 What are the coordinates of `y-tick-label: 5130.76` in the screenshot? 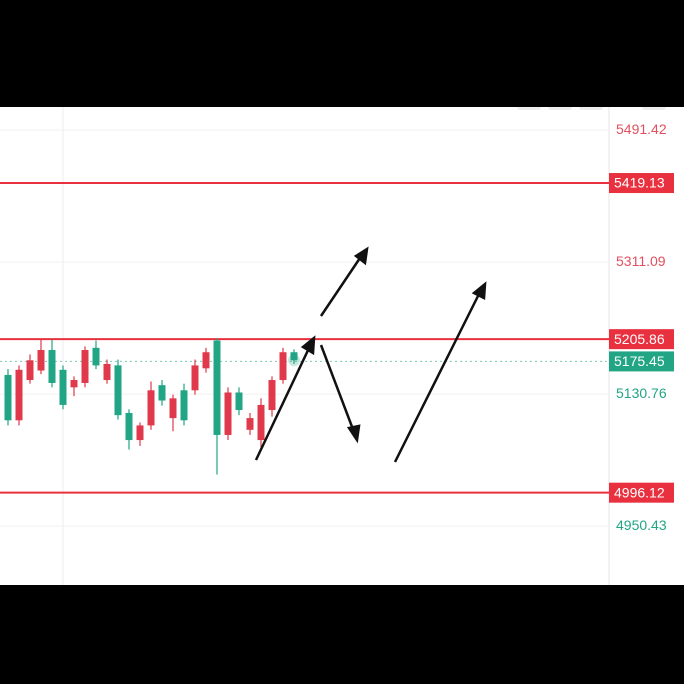 It's located at (641, 393).